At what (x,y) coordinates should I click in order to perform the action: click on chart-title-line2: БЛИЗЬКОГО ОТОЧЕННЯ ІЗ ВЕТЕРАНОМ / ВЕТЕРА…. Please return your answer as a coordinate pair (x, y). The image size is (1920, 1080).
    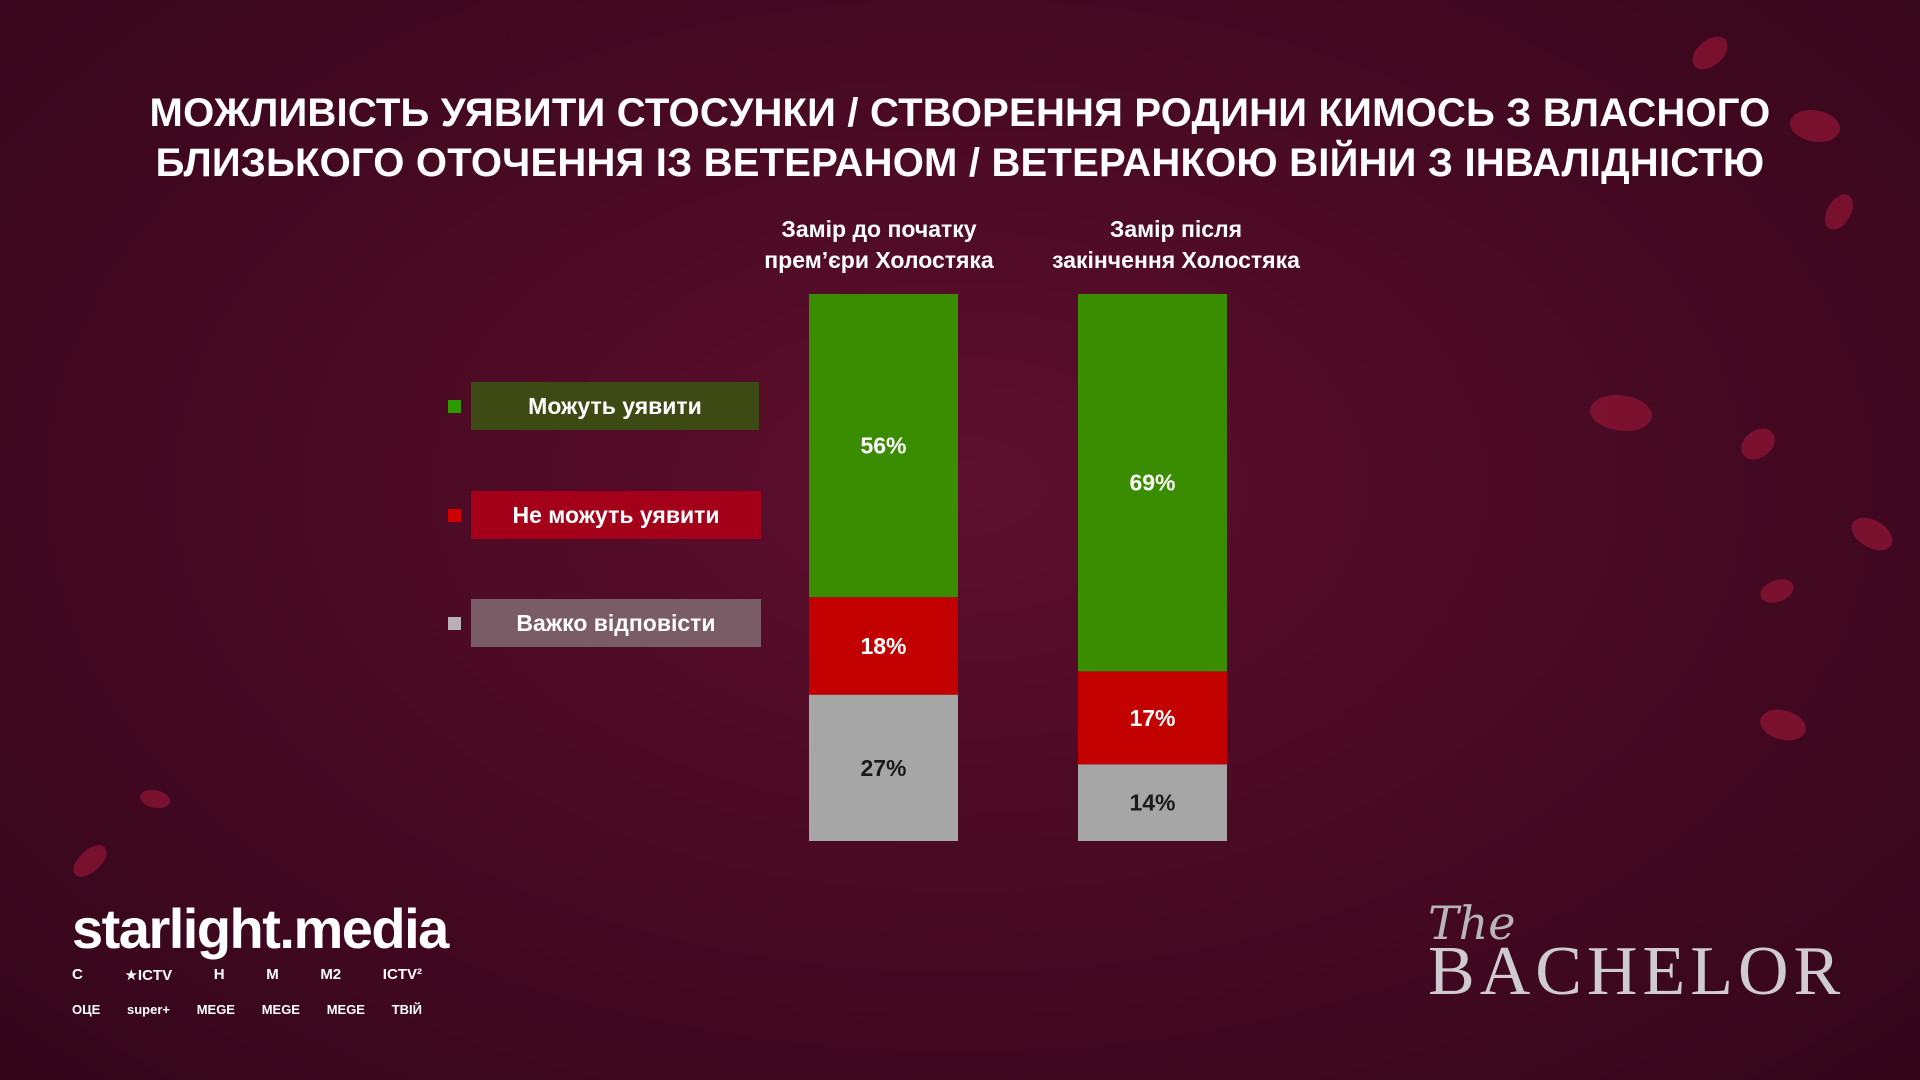
    Looking at the image, I should click on (960, 163).